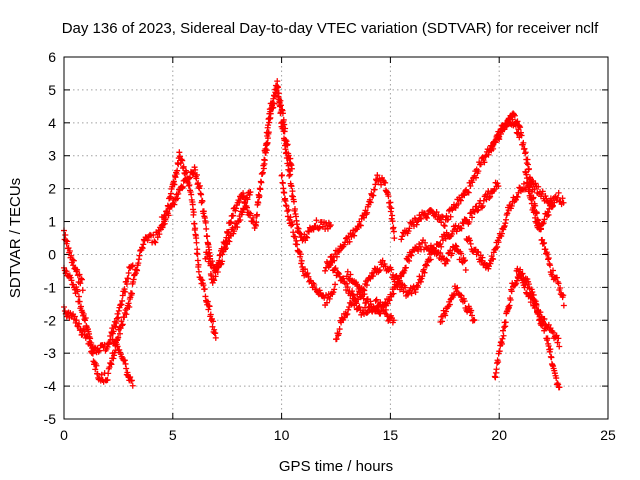 This screenshot has width=640, height=480. I want to click on series-track-l, so click(406, 277).